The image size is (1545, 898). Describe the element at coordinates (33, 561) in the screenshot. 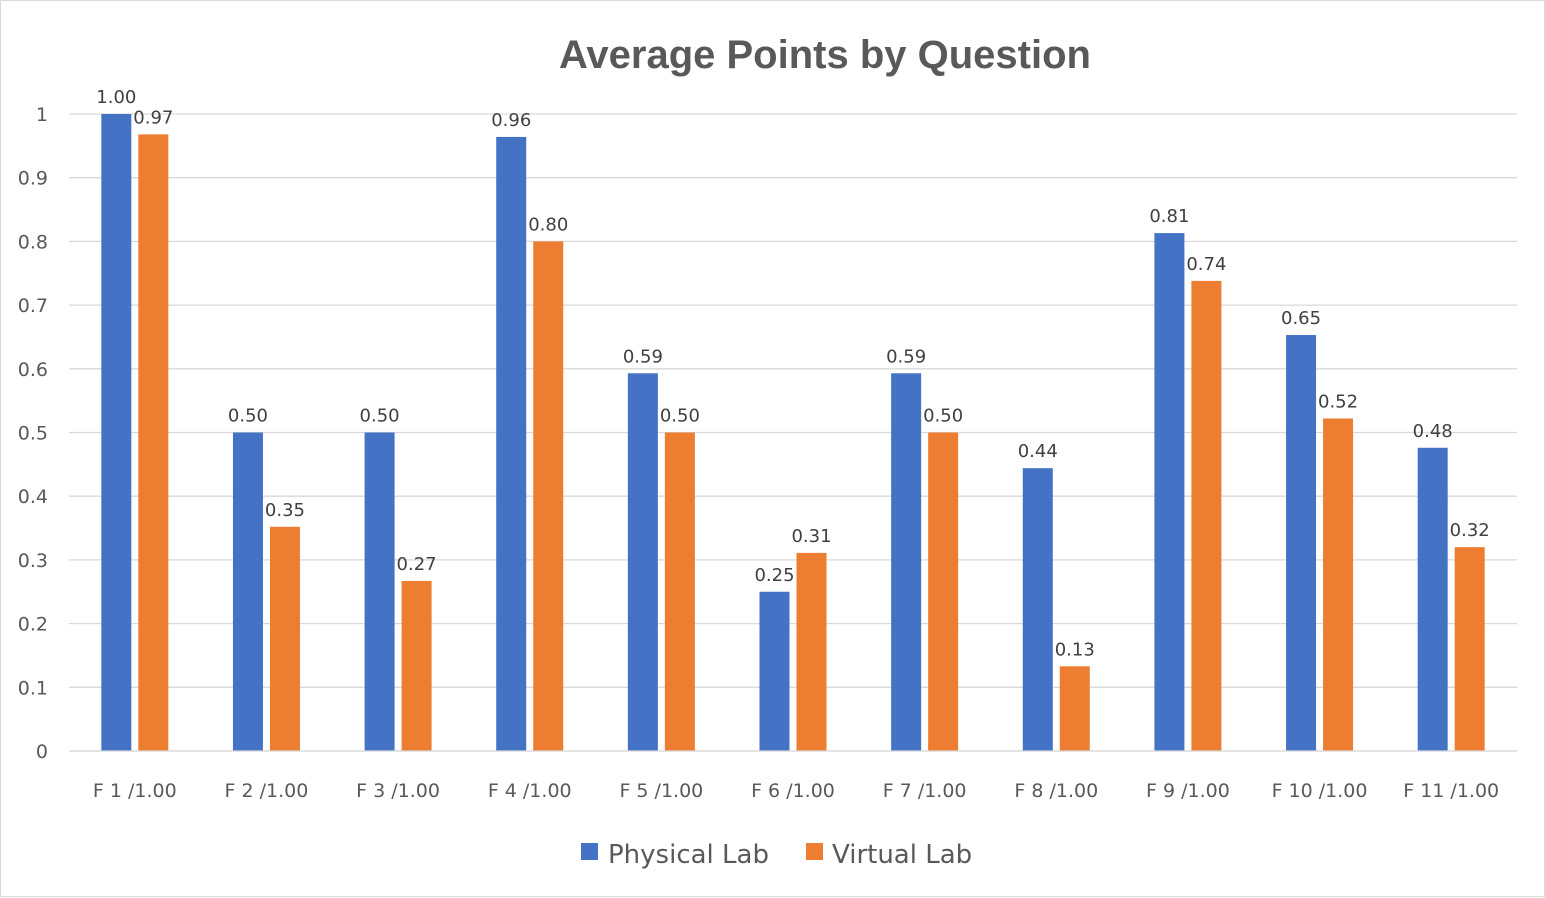

I see `y-tick-label: 0.3` at that location.